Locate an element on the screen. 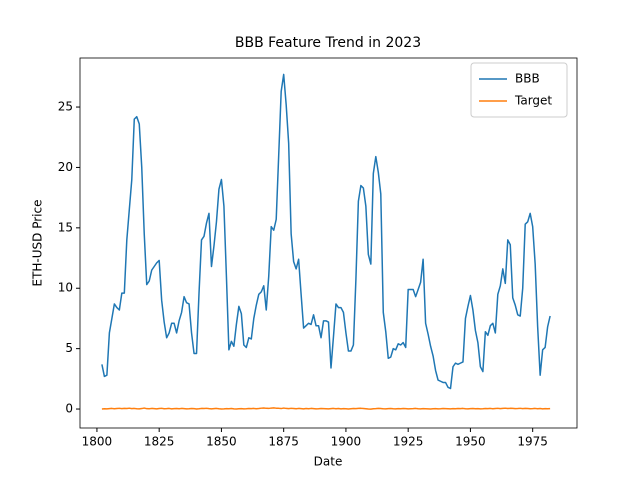 This screenshot has height=480, width=640. y-tick-label: 20 is located at coordinates (65, 167).